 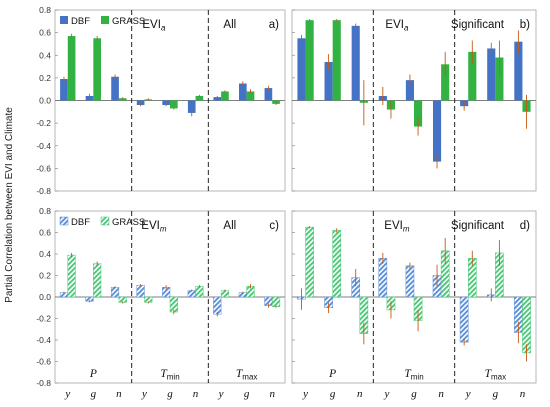 I want to click on panel-title-sub: m, so click(x=406, y=229).